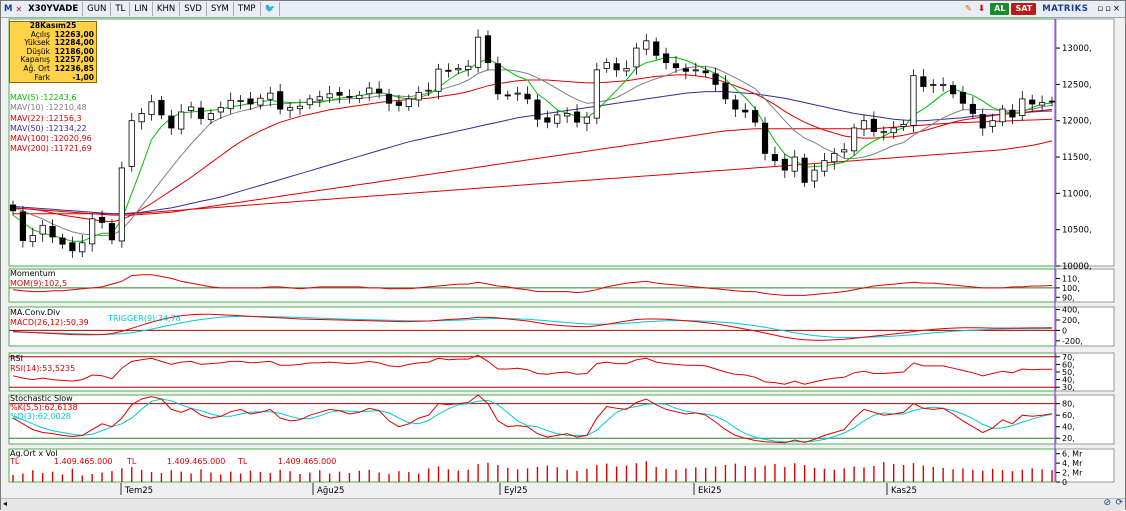 Image resolution: width=1126 pixels, height=511 pixels. Describe the element at coordinates (1107, 503) in the screenshot. I see `zoom-icon: ⊘` at that location.